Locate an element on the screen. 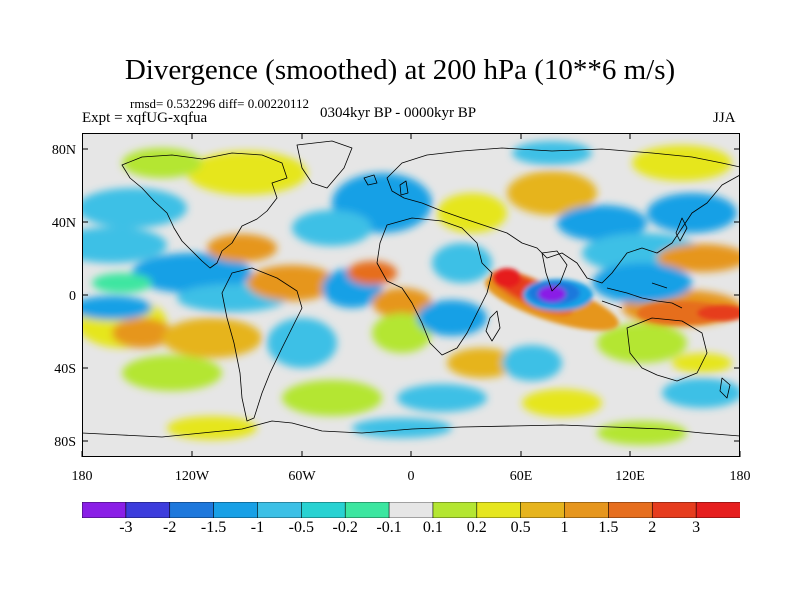 This screenshot has width=800, height=600. colorbar-label: -0.2 is located at coordinates (345, 527).